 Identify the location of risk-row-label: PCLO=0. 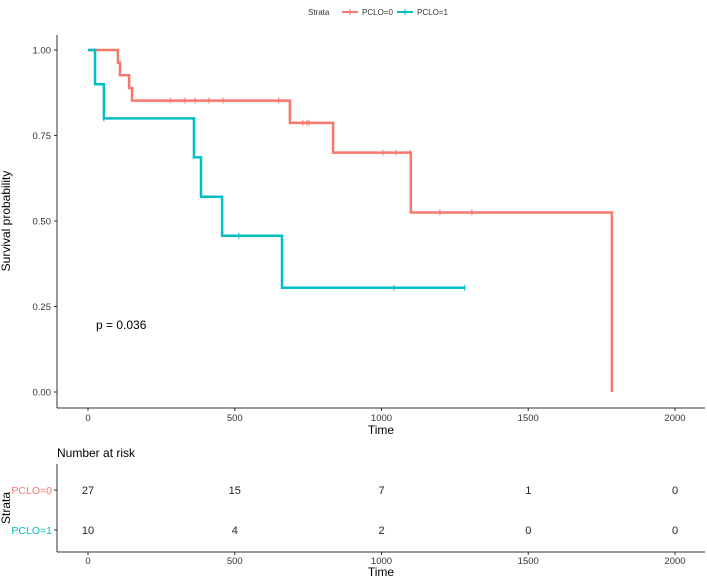
(31, 491).